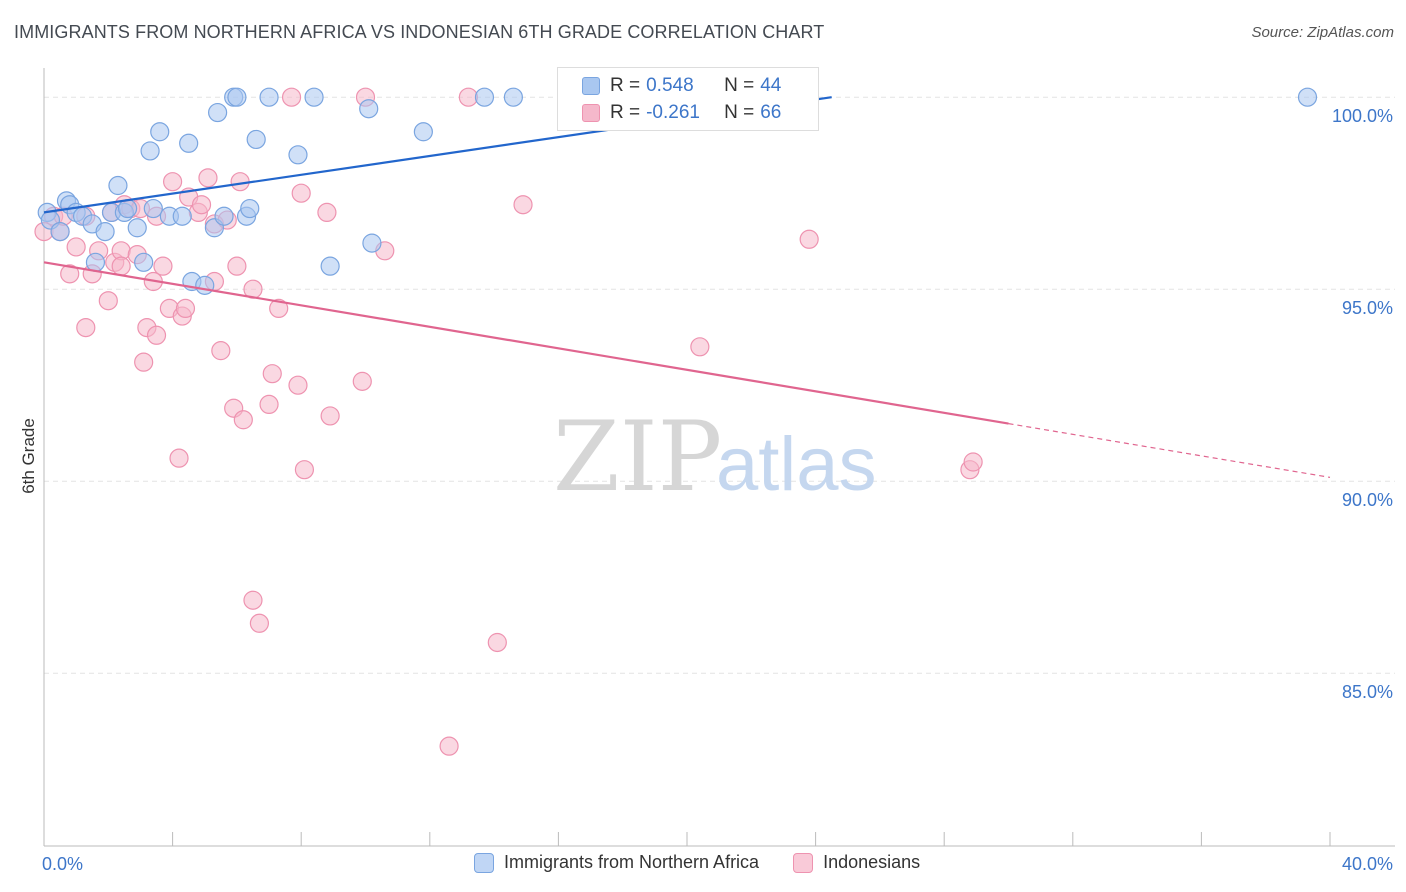 The image size is (1406, 892). I want to click on legend-pink-n: 66, so click(771, 112).